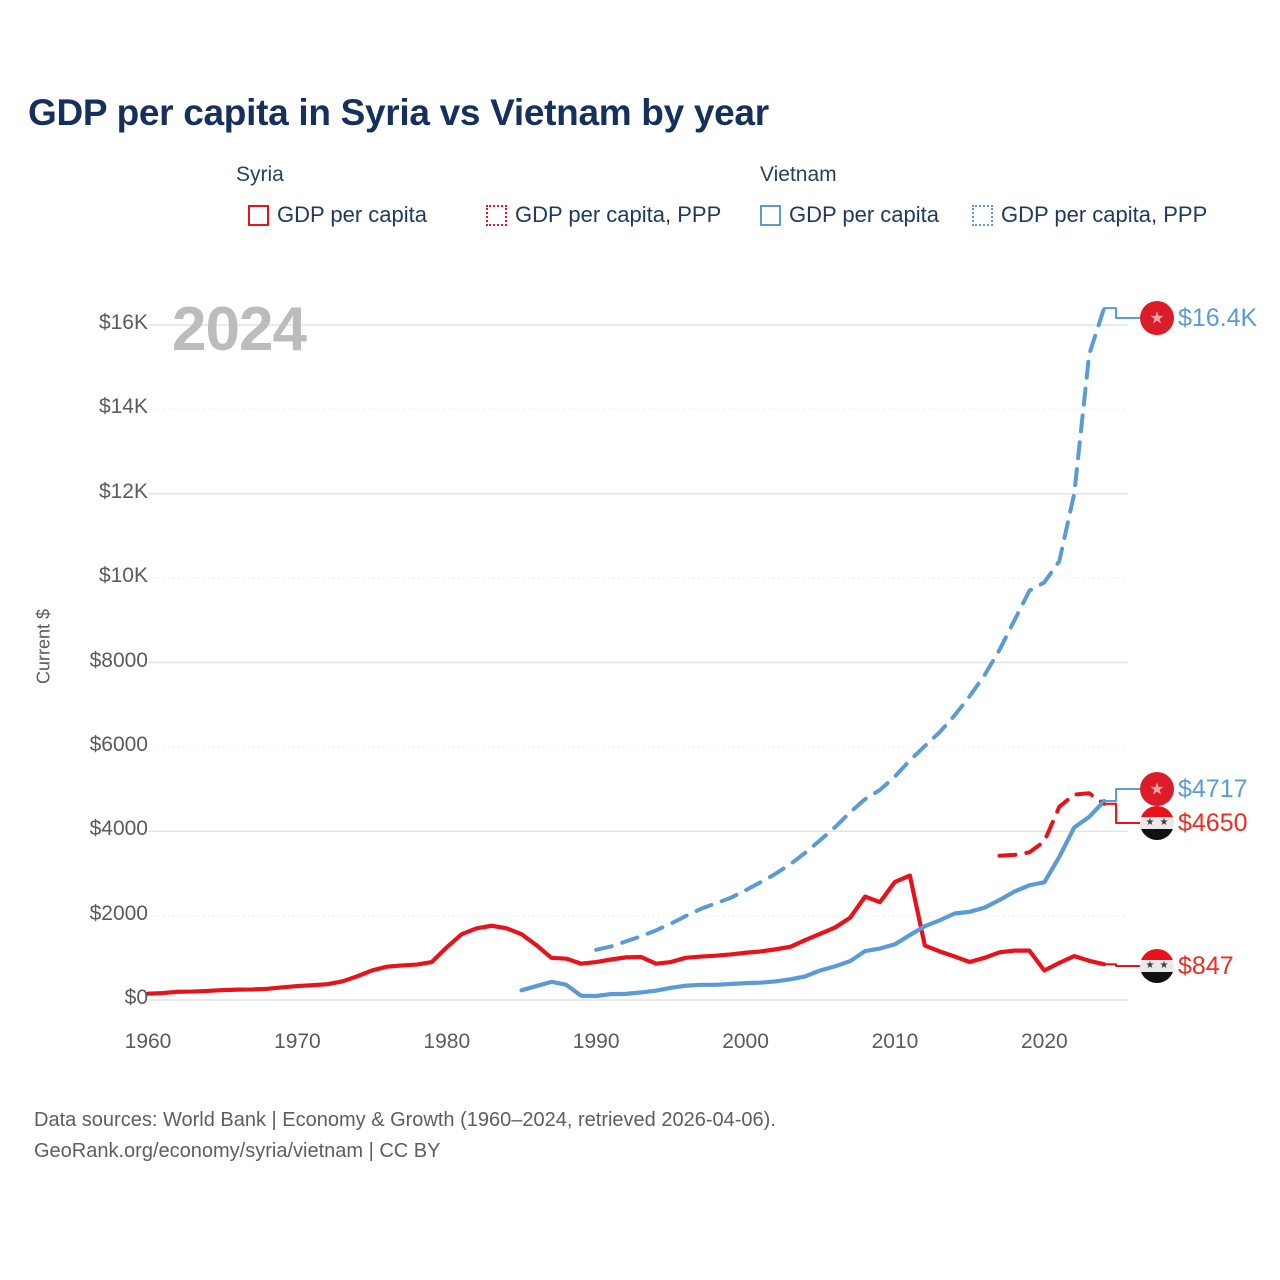 This screenshot has height=1280, width=1280. I want to click on end-label-vietnam-ppp: ★ $16.4K, so click(1198, 318).